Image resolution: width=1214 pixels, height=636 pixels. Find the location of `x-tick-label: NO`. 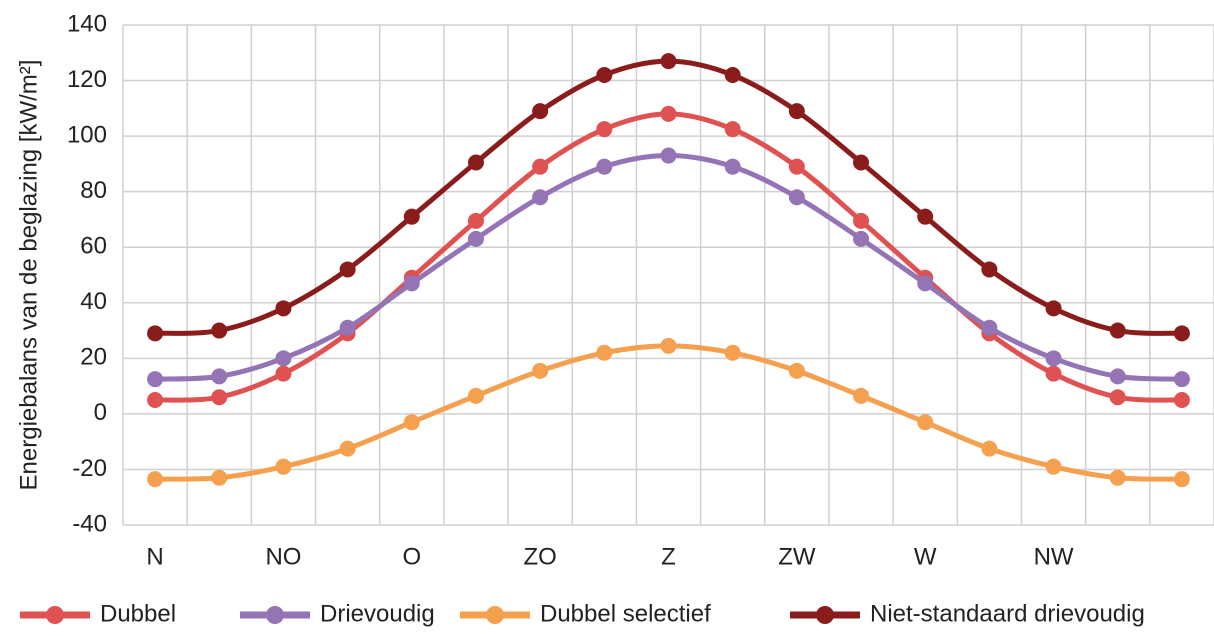

x-tick-label: NO is located at coordinates (283, 556).